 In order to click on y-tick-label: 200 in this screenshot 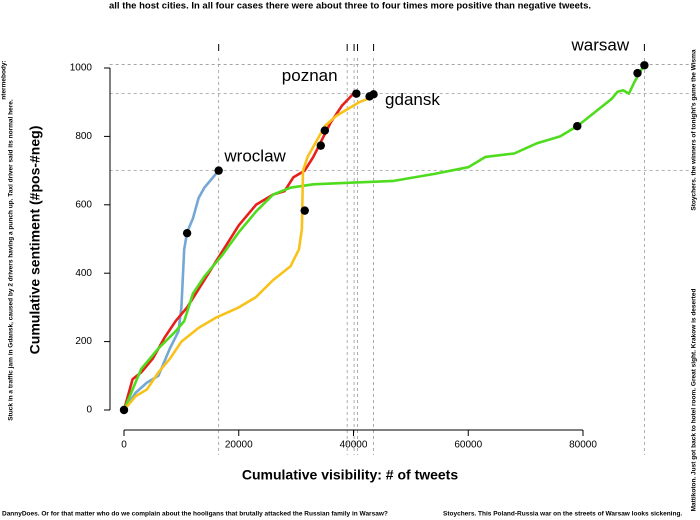, I will do `click(83, 341)`.